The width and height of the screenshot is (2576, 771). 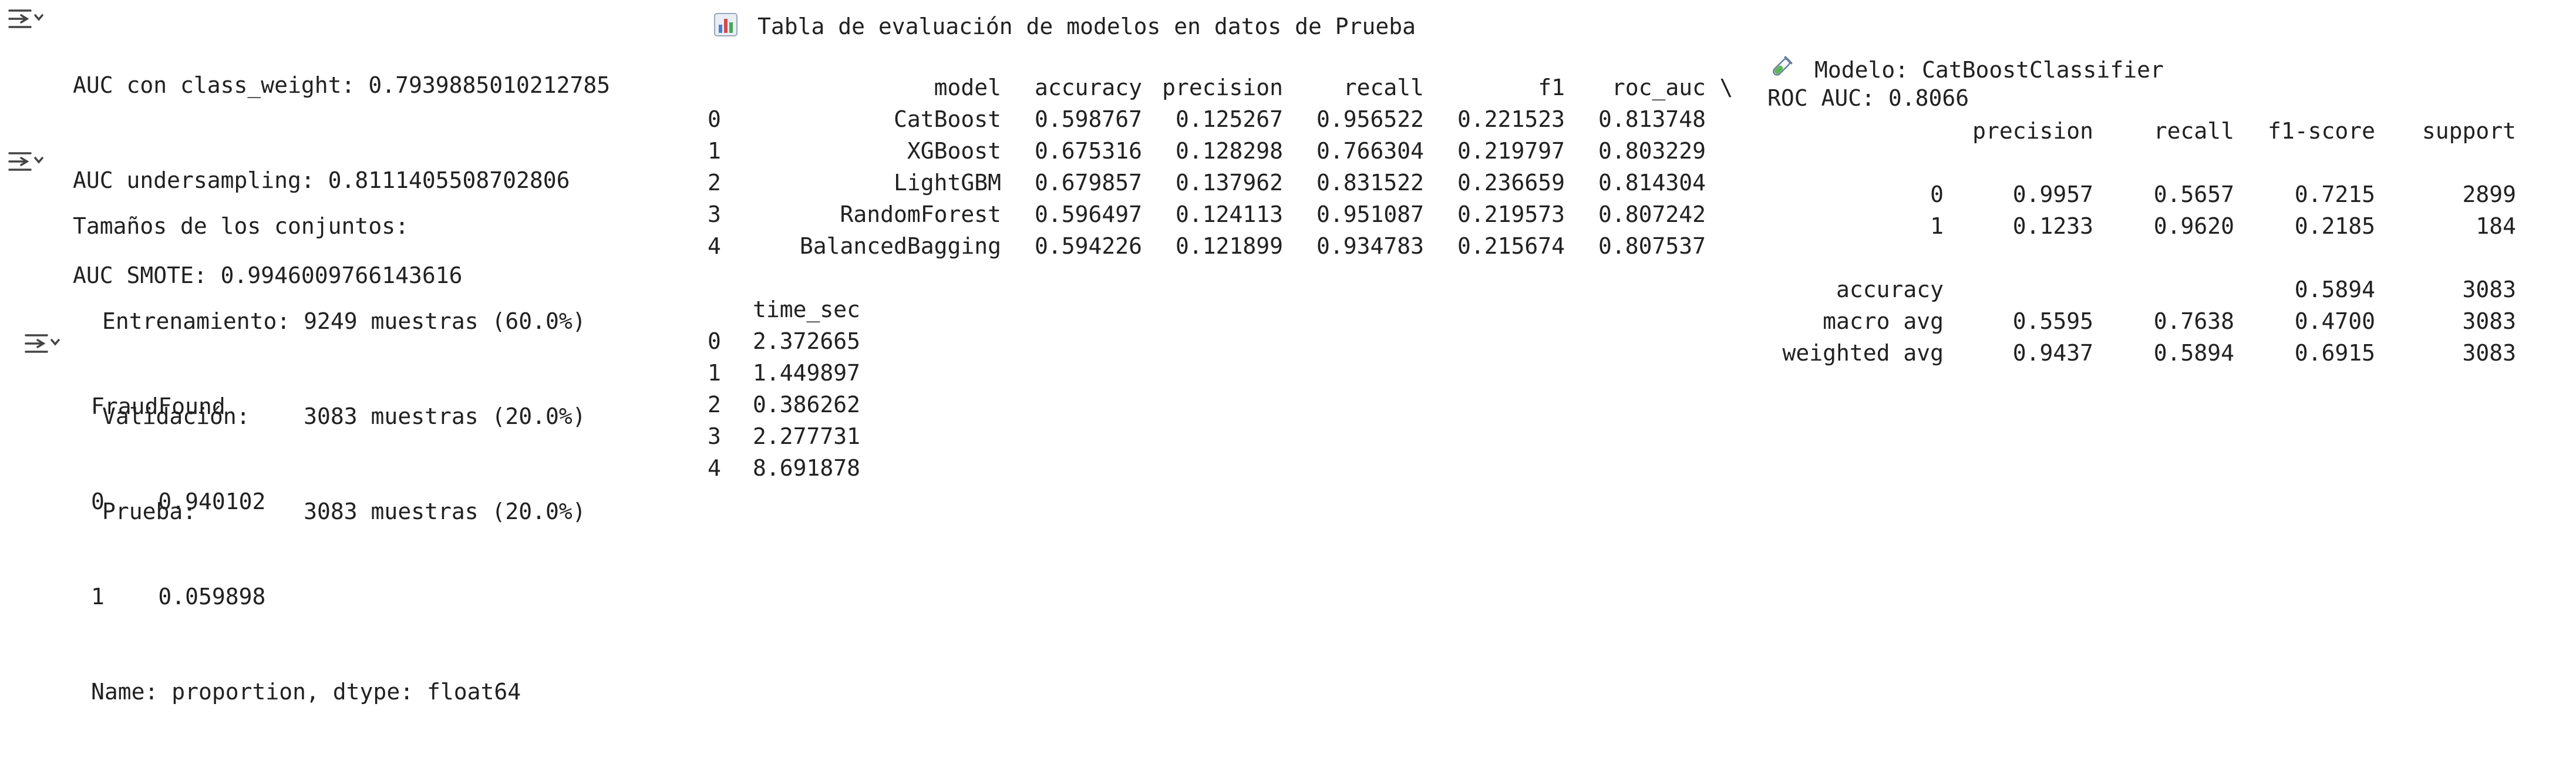 I want to click on bar-chart-icon, so click(x=726, y=24).